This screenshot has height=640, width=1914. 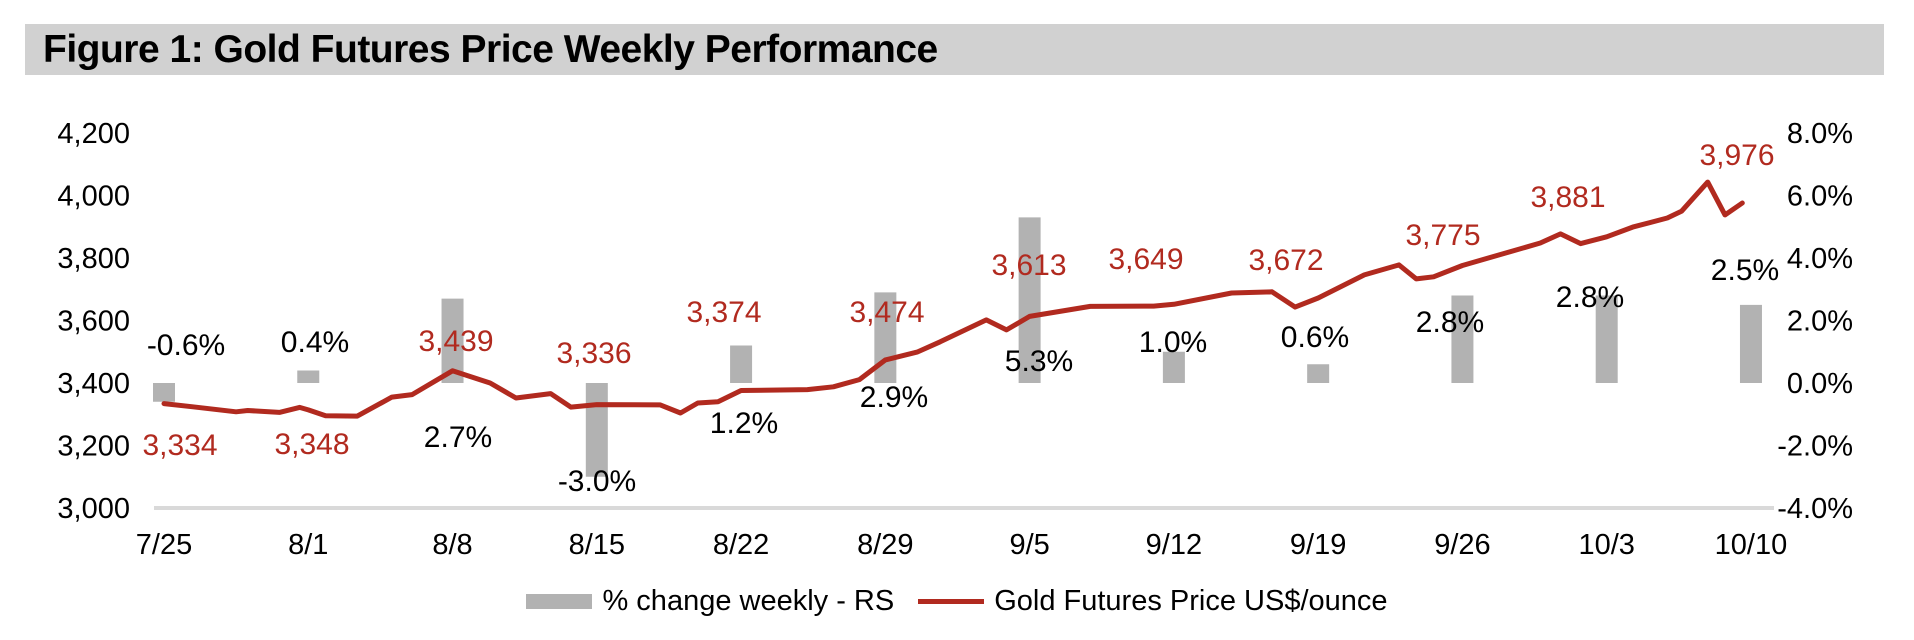 I want to click on weekly-change-bar-9/12, so click(x=1173, y=367).